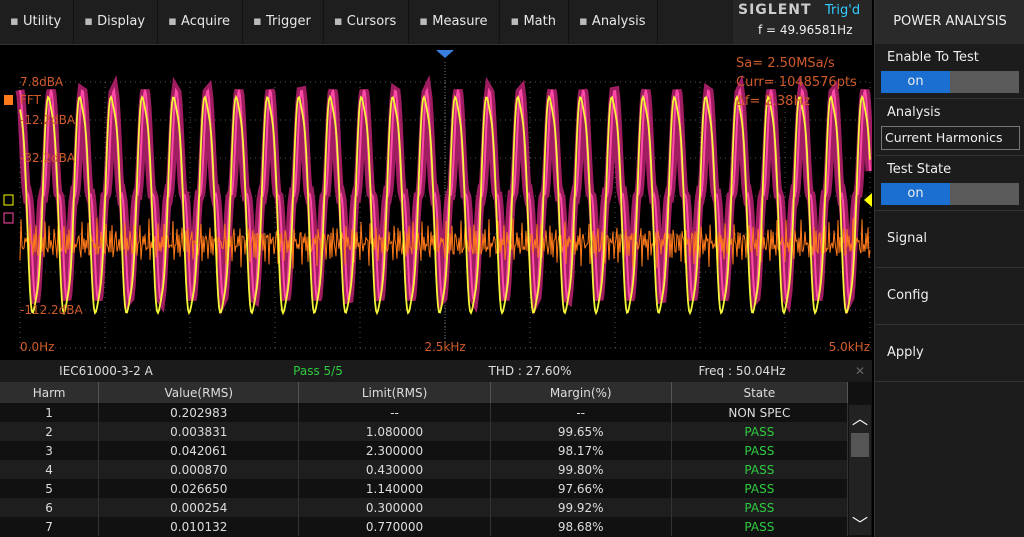 The image size is (1024, 537). I want to click on menu-item: Cursors, so click(366, 22).